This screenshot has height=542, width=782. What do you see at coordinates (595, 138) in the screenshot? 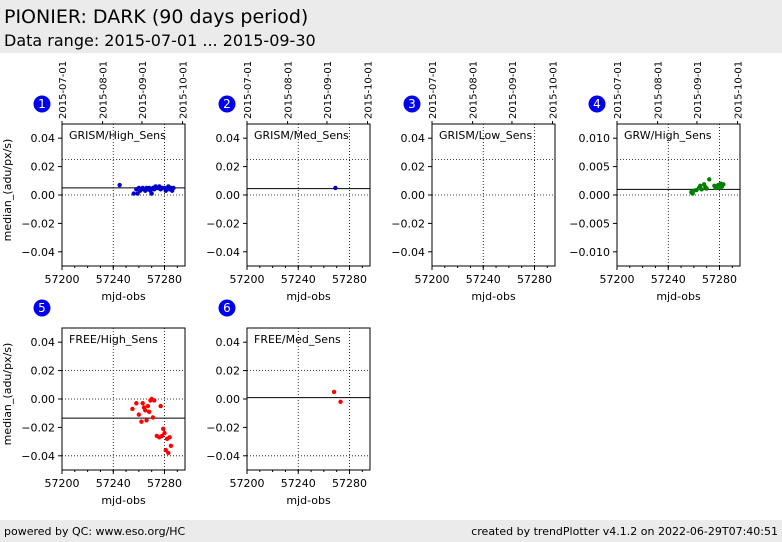
I see `y-tick-label: 0.010` at bounding box center [595, 138].